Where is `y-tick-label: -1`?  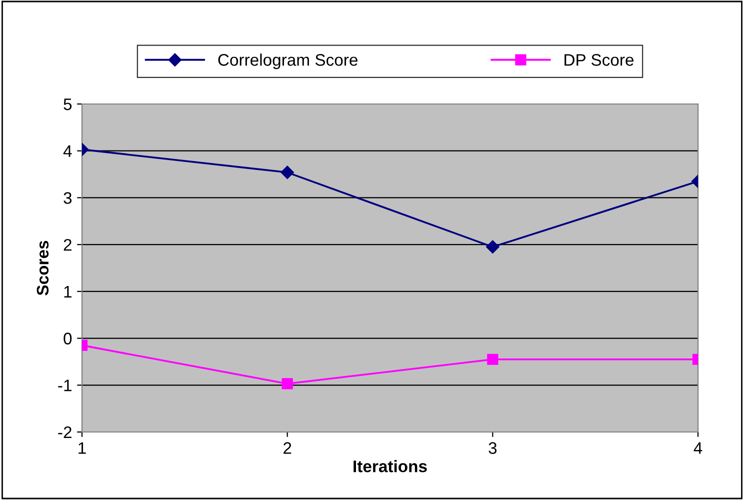
y-tick-label: -1 is located at coordinates (65, 386).